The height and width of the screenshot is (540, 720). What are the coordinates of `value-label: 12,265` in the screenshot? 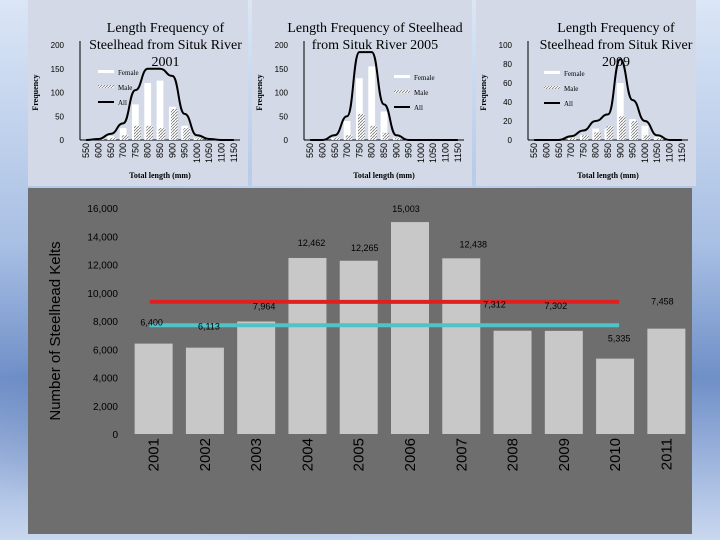 It's located at (365, 248).